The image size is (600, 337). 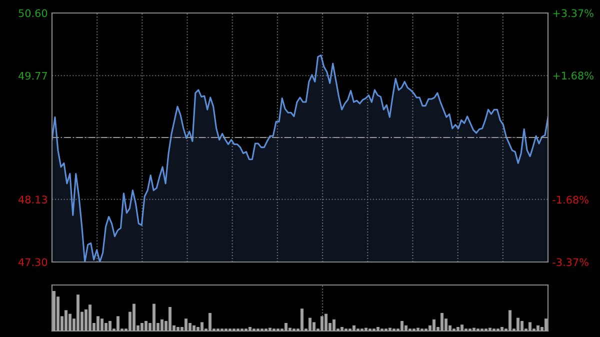 I want to click on y2-tick-label: -3.37%, so click(x=570, y=262).